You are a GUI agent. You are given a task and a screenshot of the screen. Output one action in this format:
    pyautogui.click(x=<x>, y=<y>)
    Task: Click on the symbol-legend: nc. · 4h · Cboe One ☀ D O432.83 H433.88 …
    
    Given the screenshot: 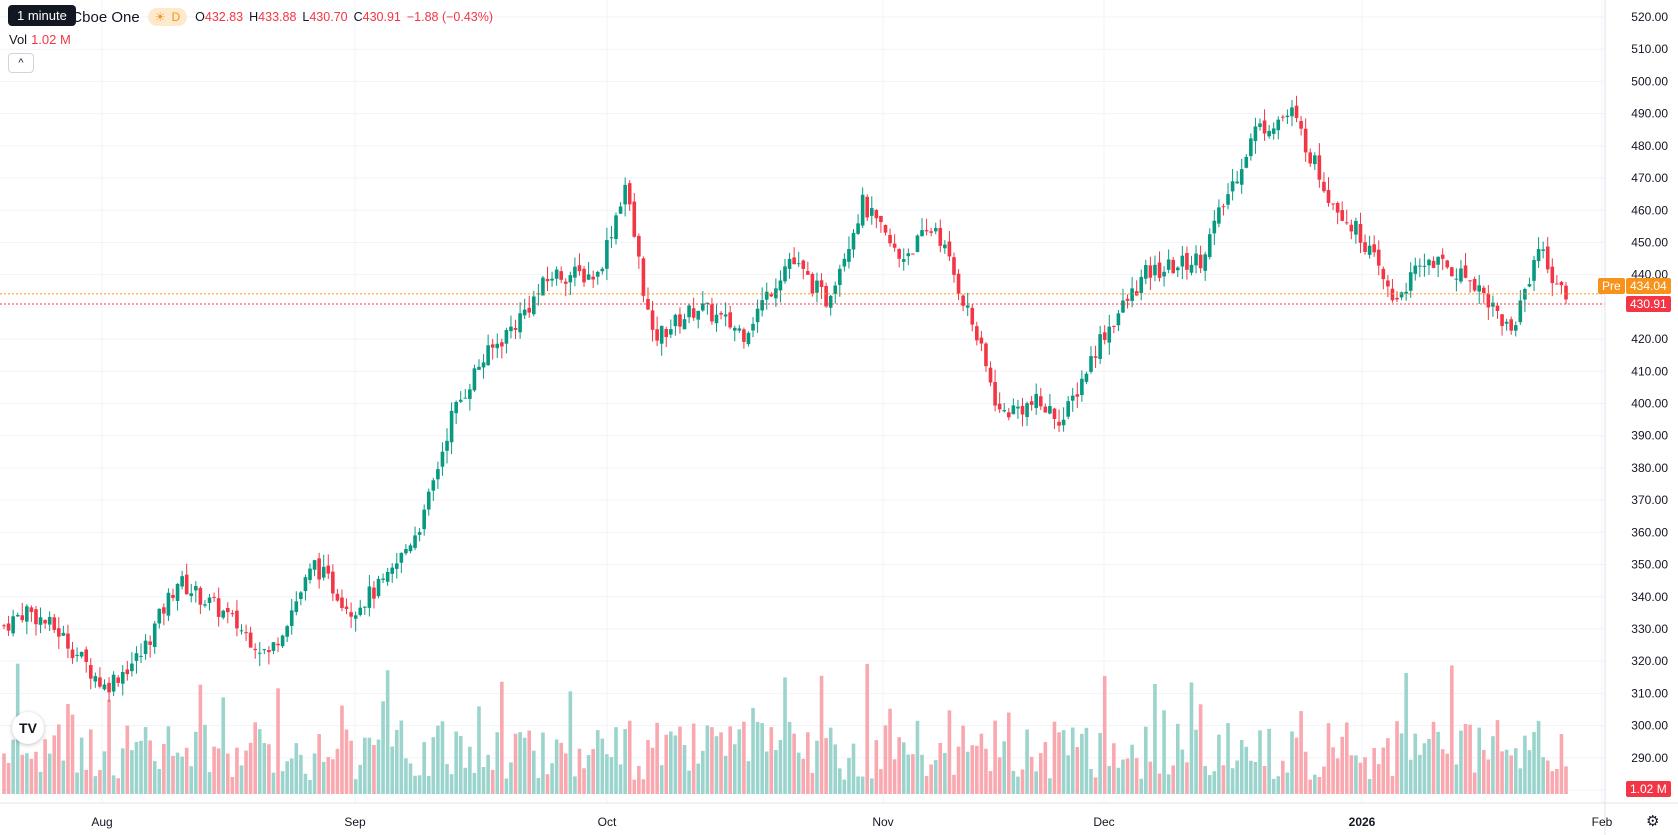 What is the action you would take?
    pyautogui.click(x=250, y=17)
    